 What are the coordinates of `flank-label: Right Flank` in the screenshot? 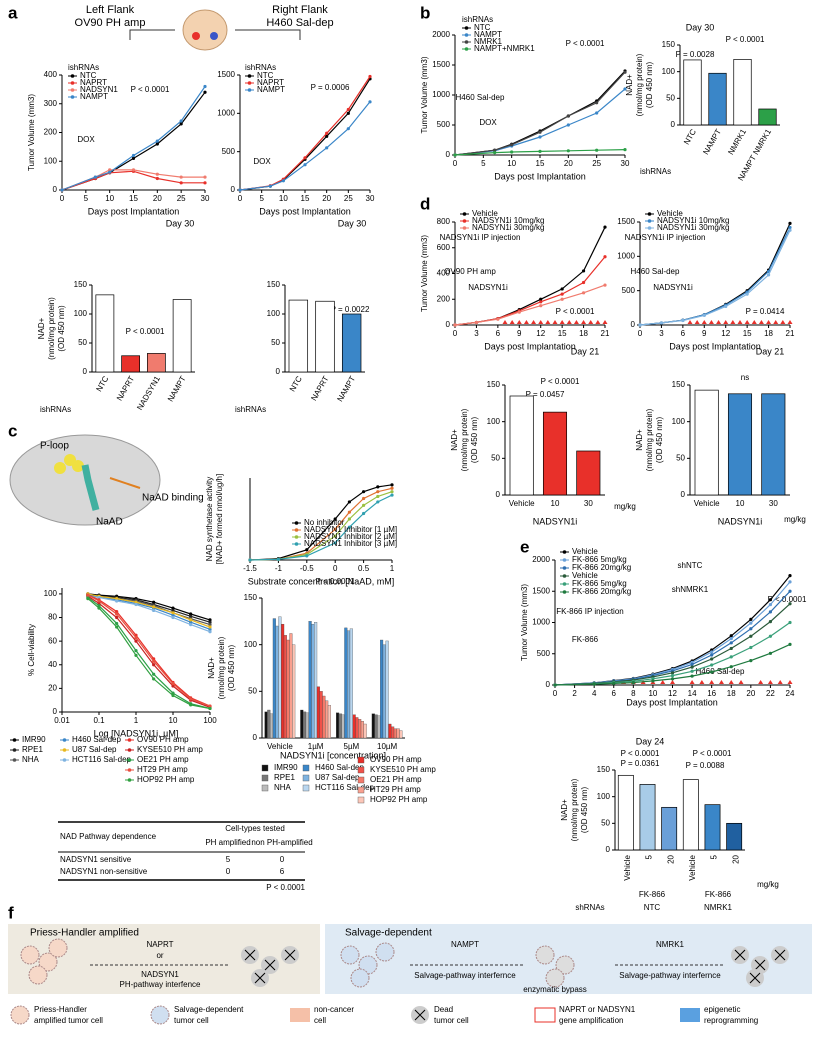 It's located at (300, 10).